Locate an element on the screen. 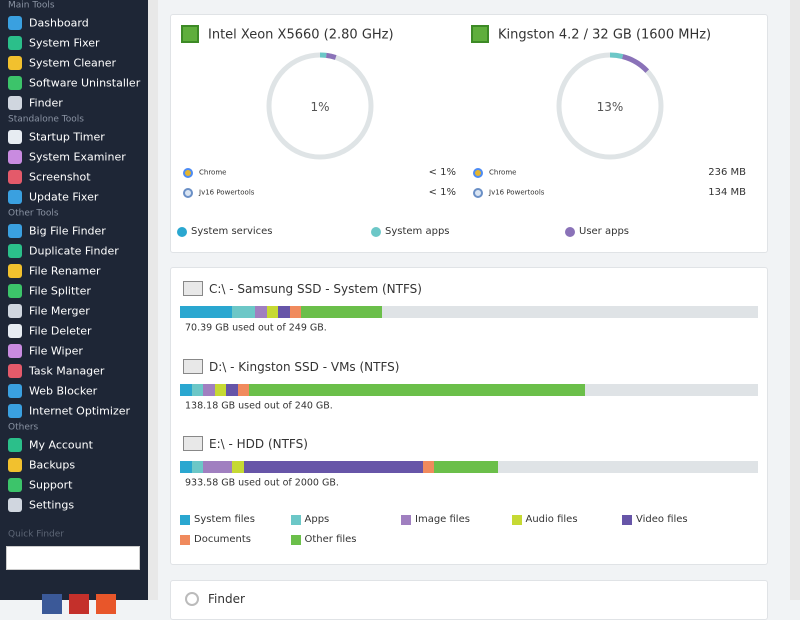  process-value: 236 MB is located at coordinates (727, 172).